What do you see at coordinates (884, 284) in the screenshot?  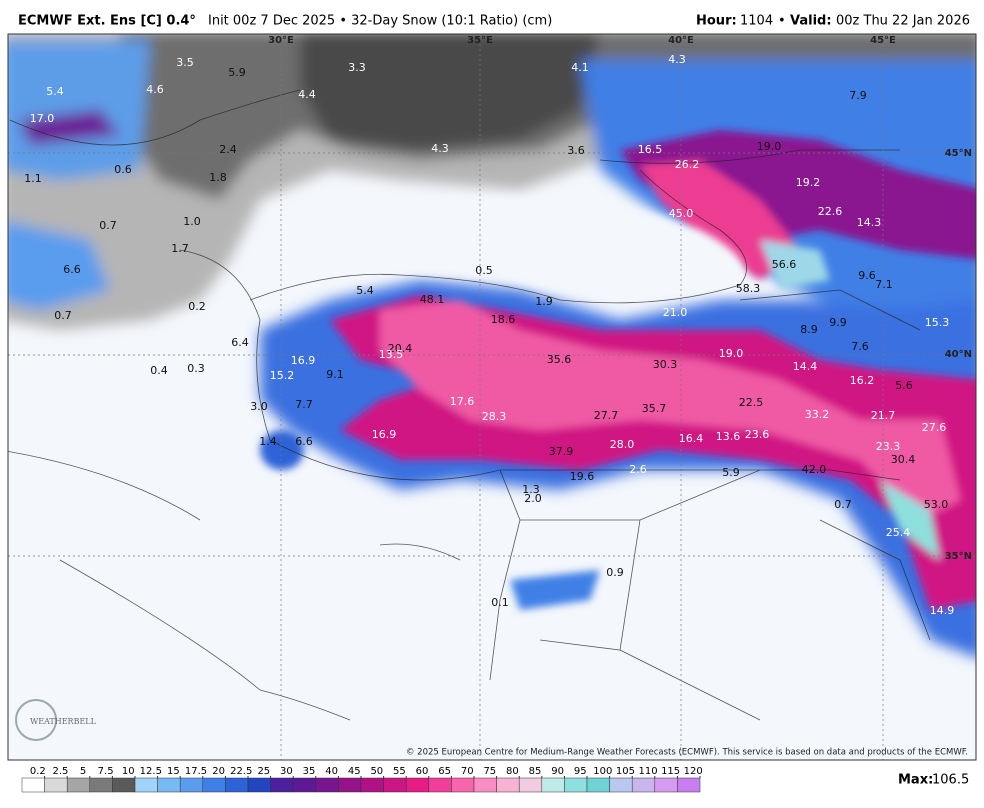 I see `snow-label: 7.1` at bounding box center [884, 284].